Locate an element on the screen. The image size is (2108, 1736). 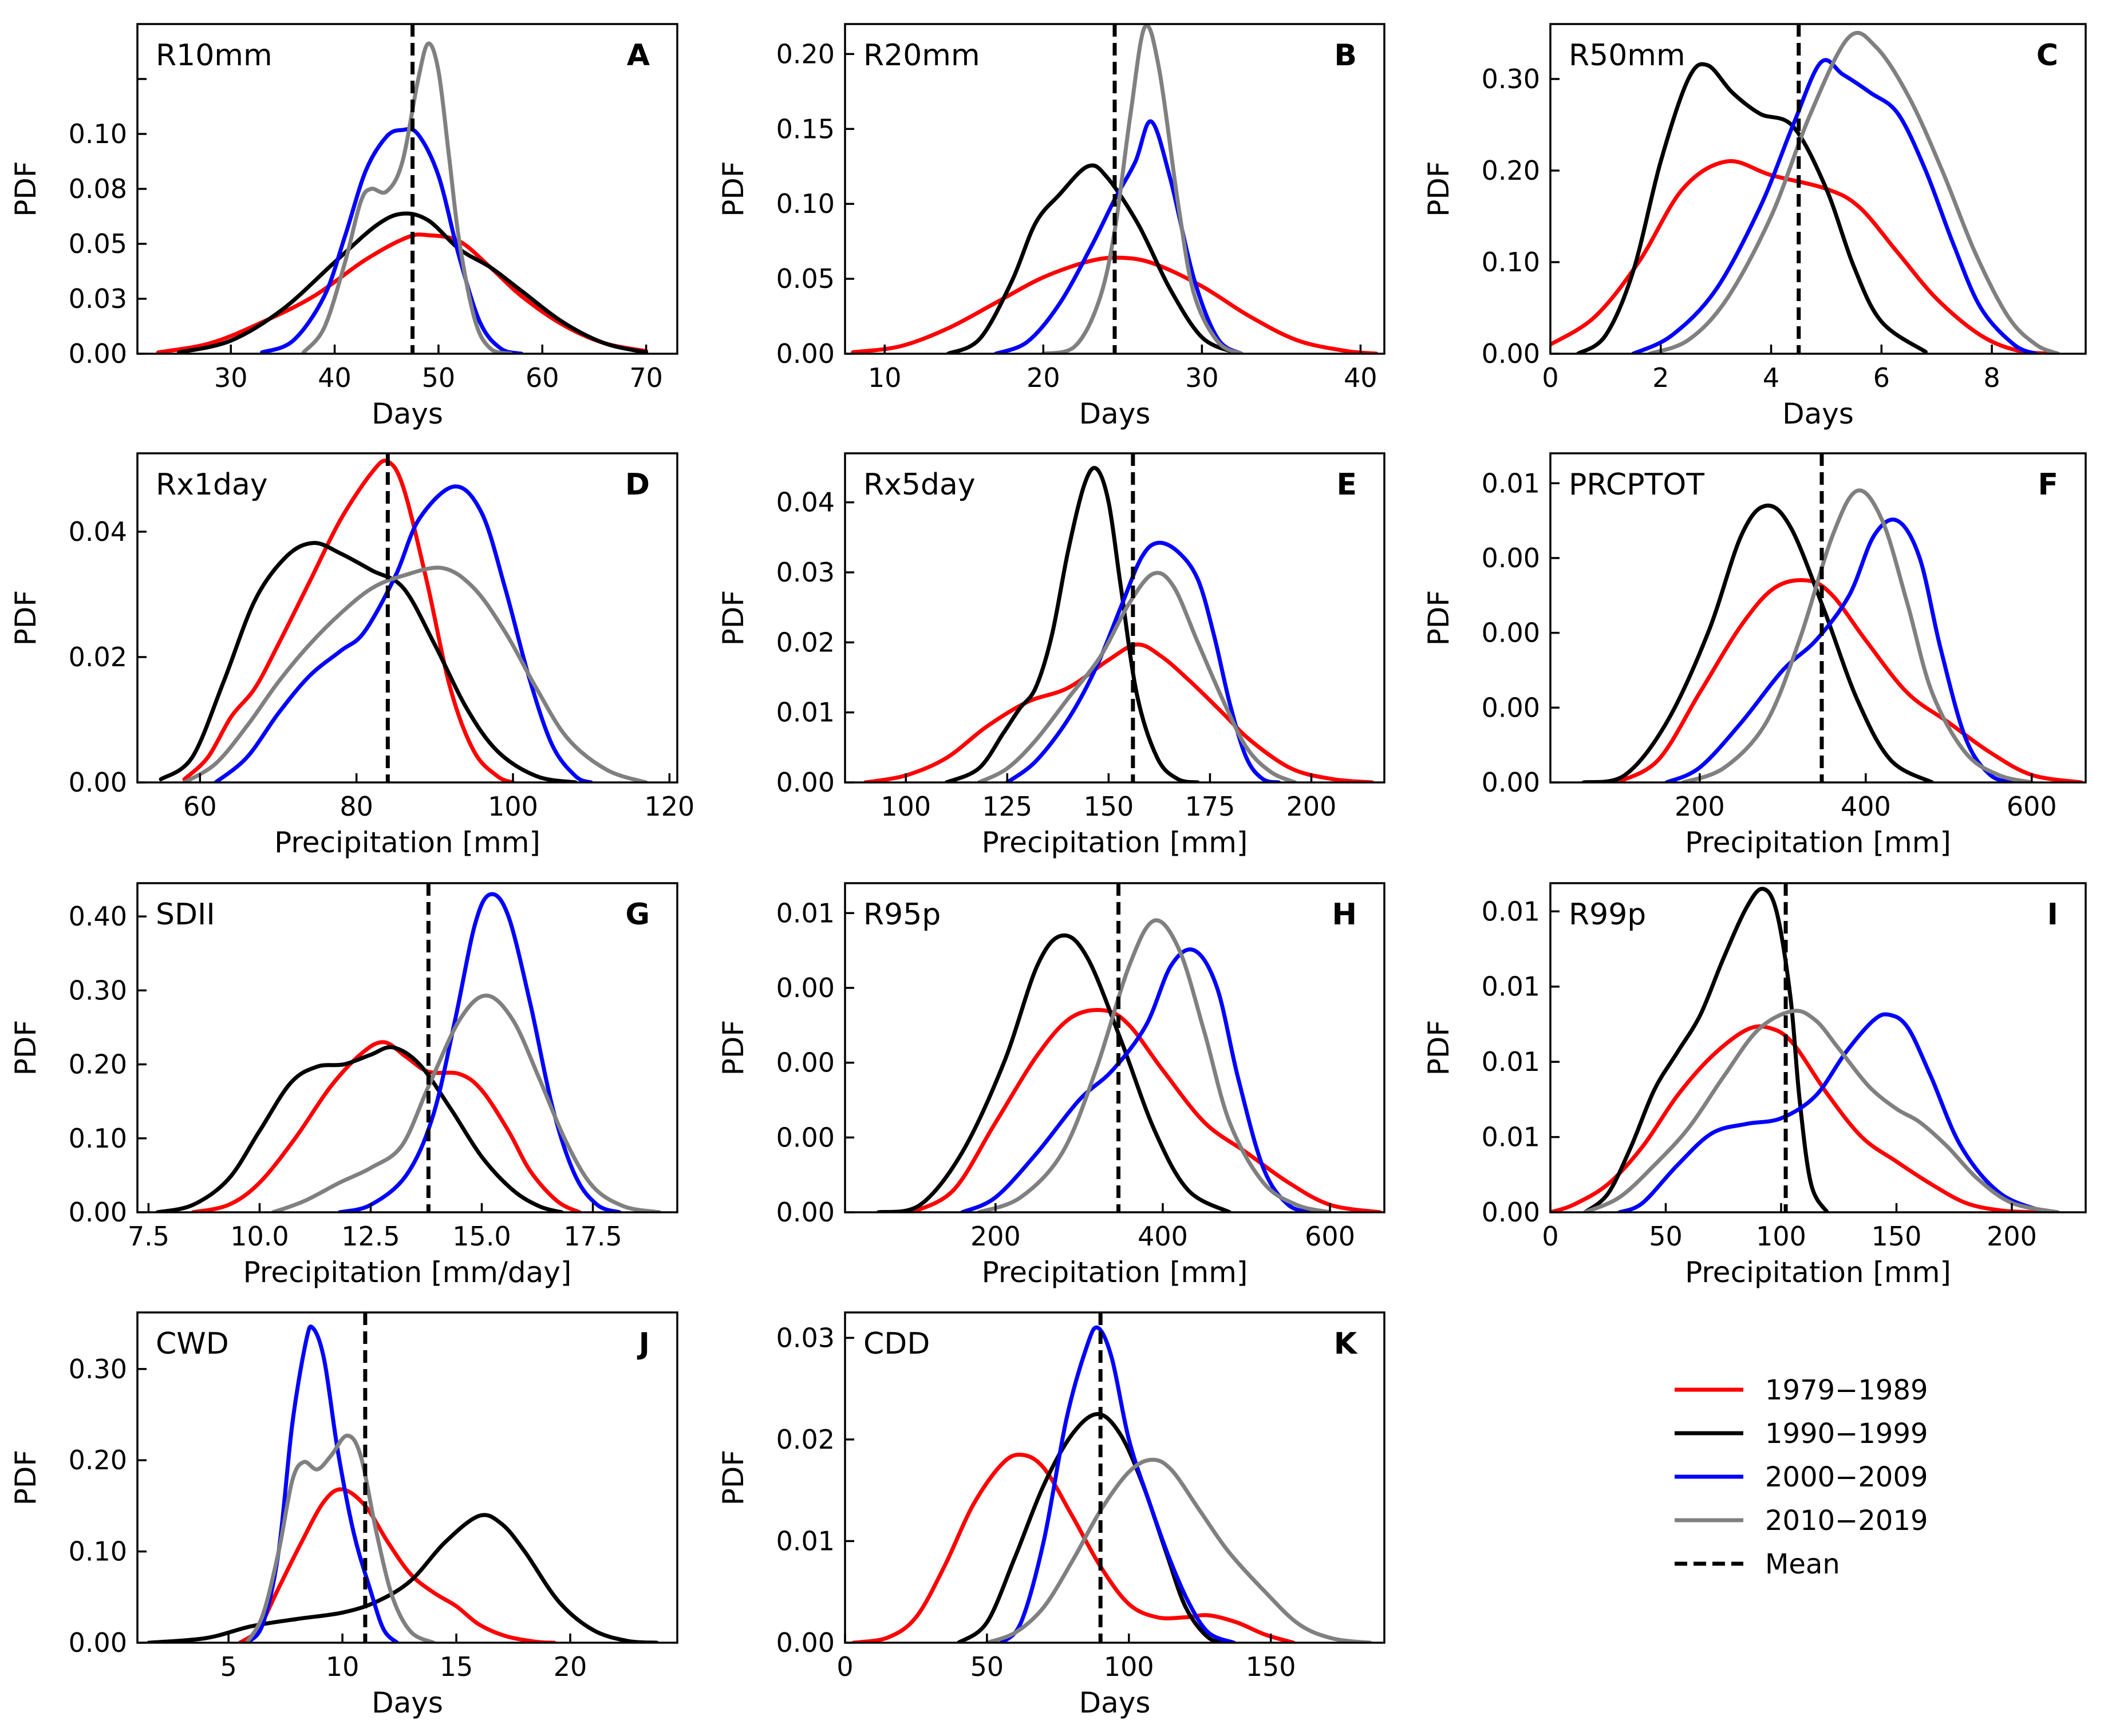
x-tick-label: 400 is located at coordinates (1163, 1237).